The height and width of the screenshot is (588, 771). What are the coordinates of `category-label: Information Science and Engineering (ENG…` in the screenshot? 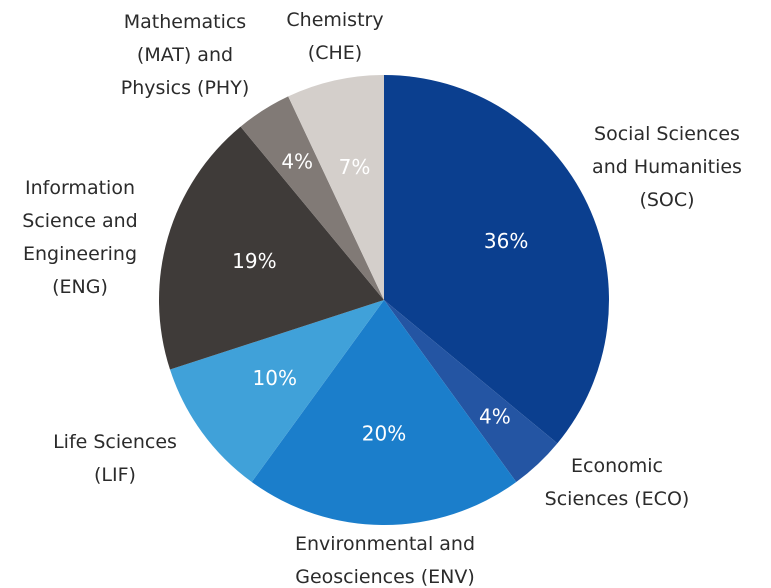 It's located at (80, 237).